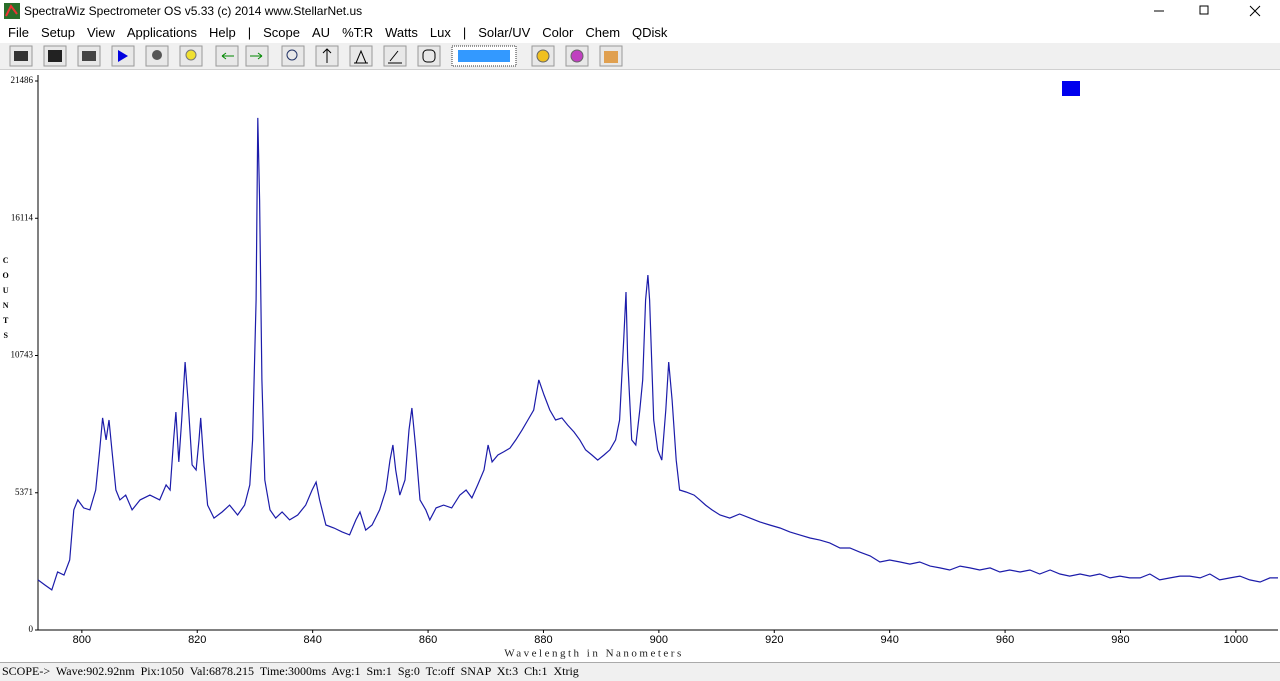  I want to click on menu-item: Chem, so click(603, 32).